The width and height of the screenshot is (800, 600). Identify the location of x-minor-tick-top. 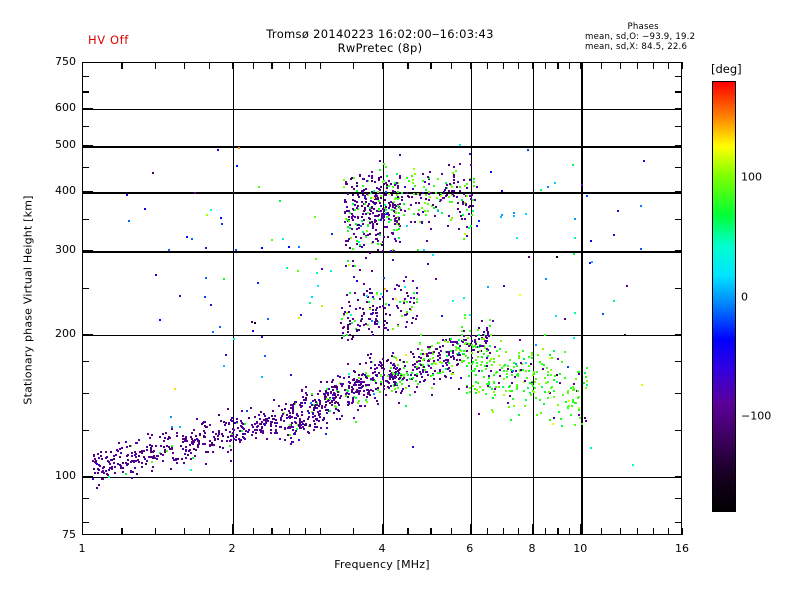
(122, 65).